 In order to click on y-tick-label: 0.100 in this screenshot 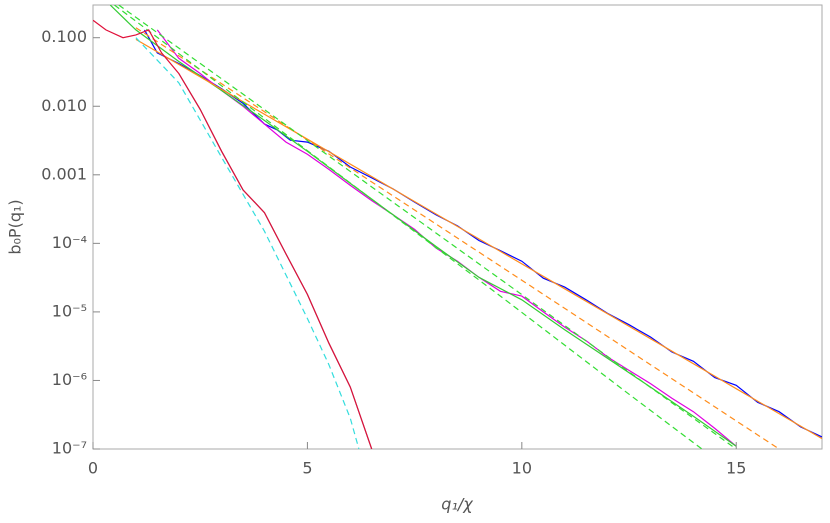, I will do `click(64, 36)`.